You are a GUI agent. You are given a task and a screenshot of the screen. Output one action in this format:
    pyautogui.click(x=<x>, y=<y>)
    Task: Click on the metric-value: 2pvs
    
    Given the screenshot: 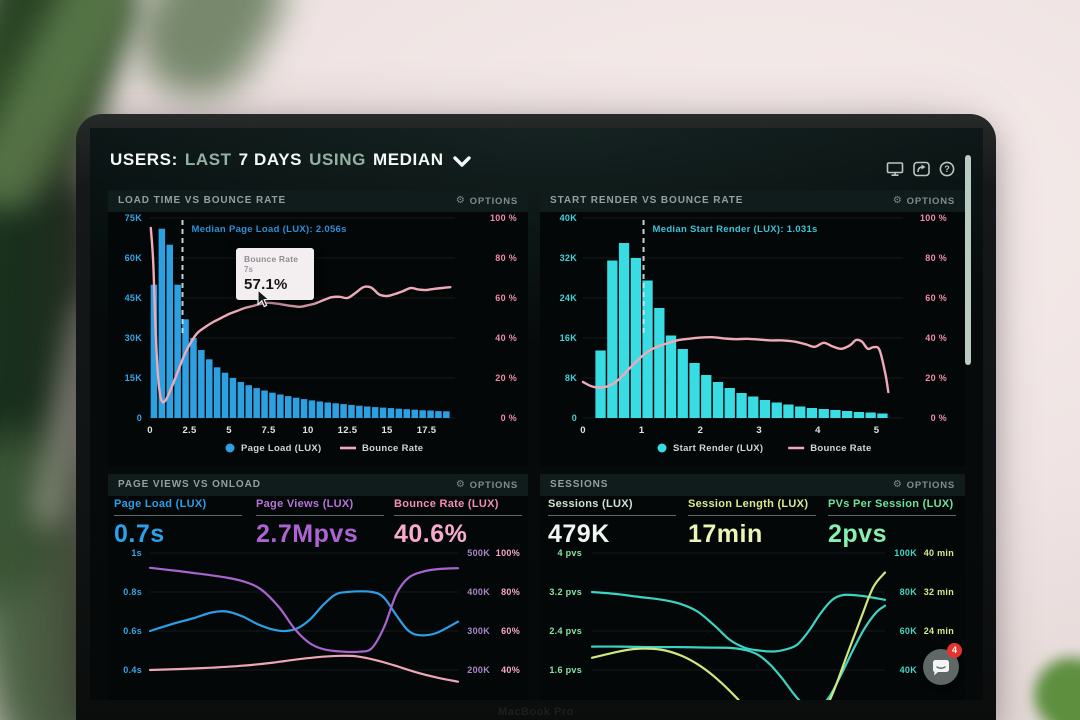 What is the action you would take?
    pyautogui.click(x=857, y=534)
    